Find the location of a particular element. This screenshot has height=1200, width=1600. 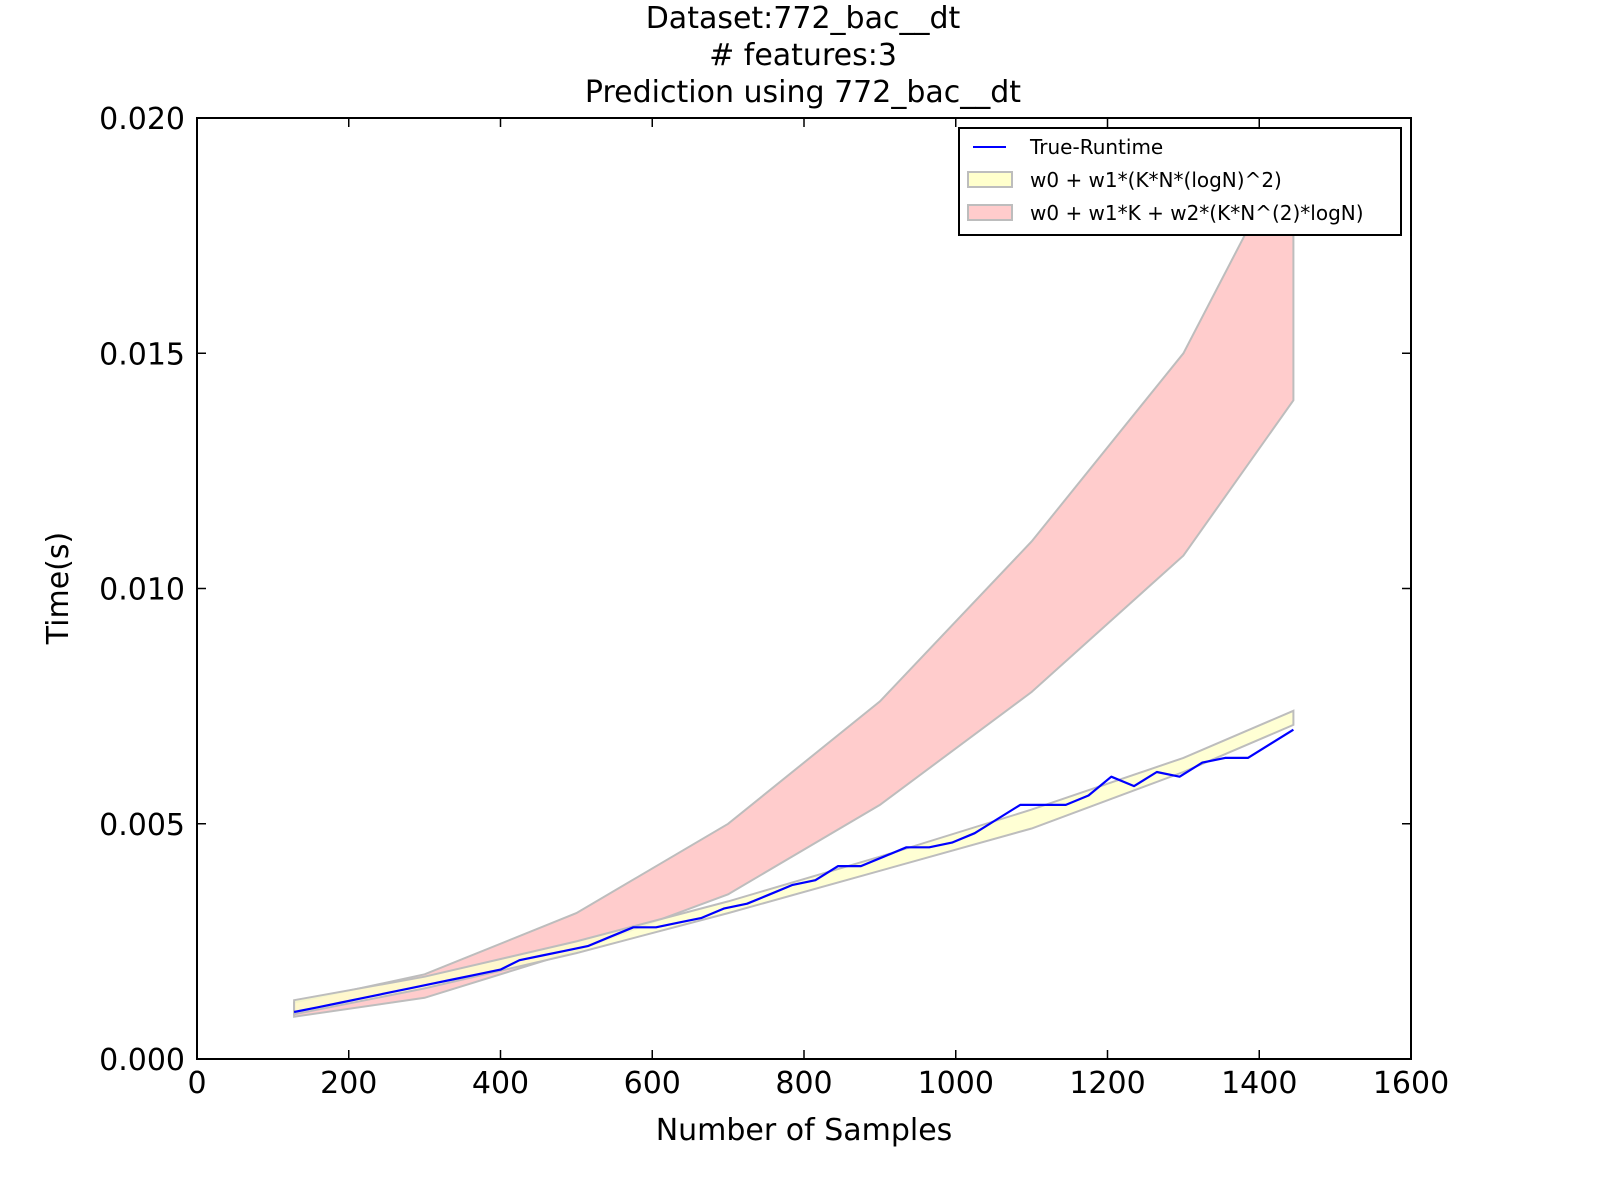

y-tick-label: 0.020 is located at coordinates (142, 119).